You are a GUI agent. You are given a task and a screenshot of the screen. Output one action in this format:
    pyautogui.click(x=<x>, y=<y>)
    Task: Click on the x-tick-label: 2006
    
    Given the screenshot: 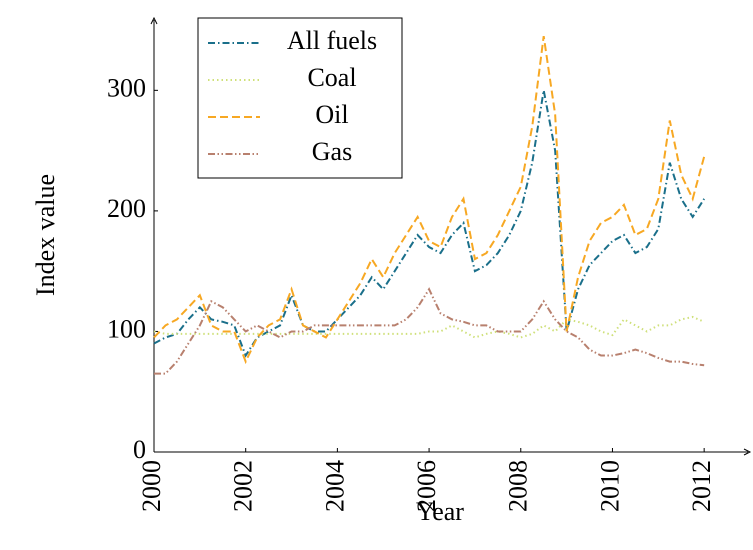 What is the action you would take?
    pyautogui.click(x=426, y=486)
    